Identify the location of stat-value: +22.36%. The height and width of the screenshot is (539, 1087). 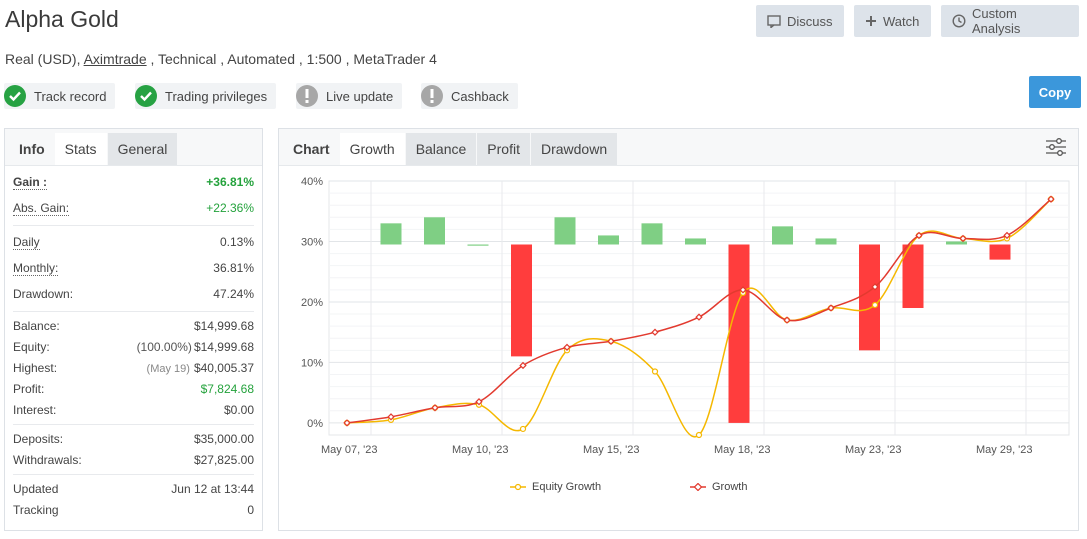
(230, 208).